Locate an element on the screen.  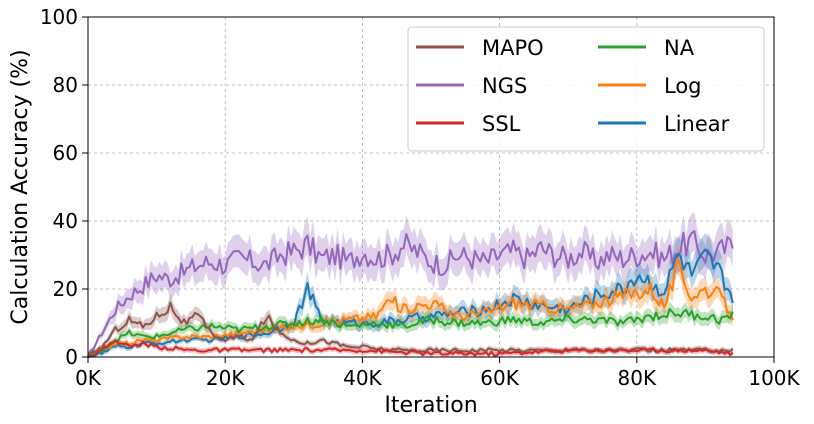
x-tick-label: 80K is located at coordinates (637, 378).